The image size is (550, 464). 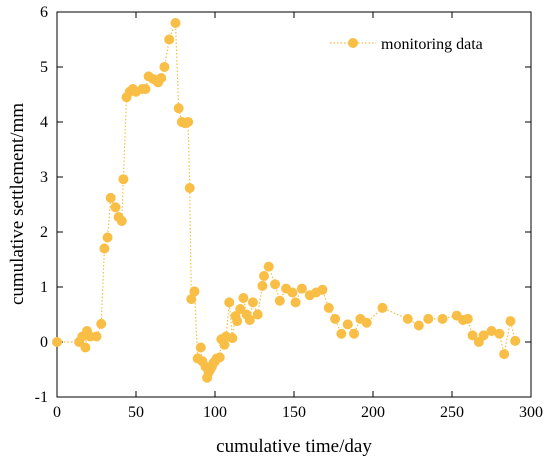 What do you see at coordinates (531, 412) in the screenshot?
I see `x-tick-label: 300` at bounding box center [531, 412].